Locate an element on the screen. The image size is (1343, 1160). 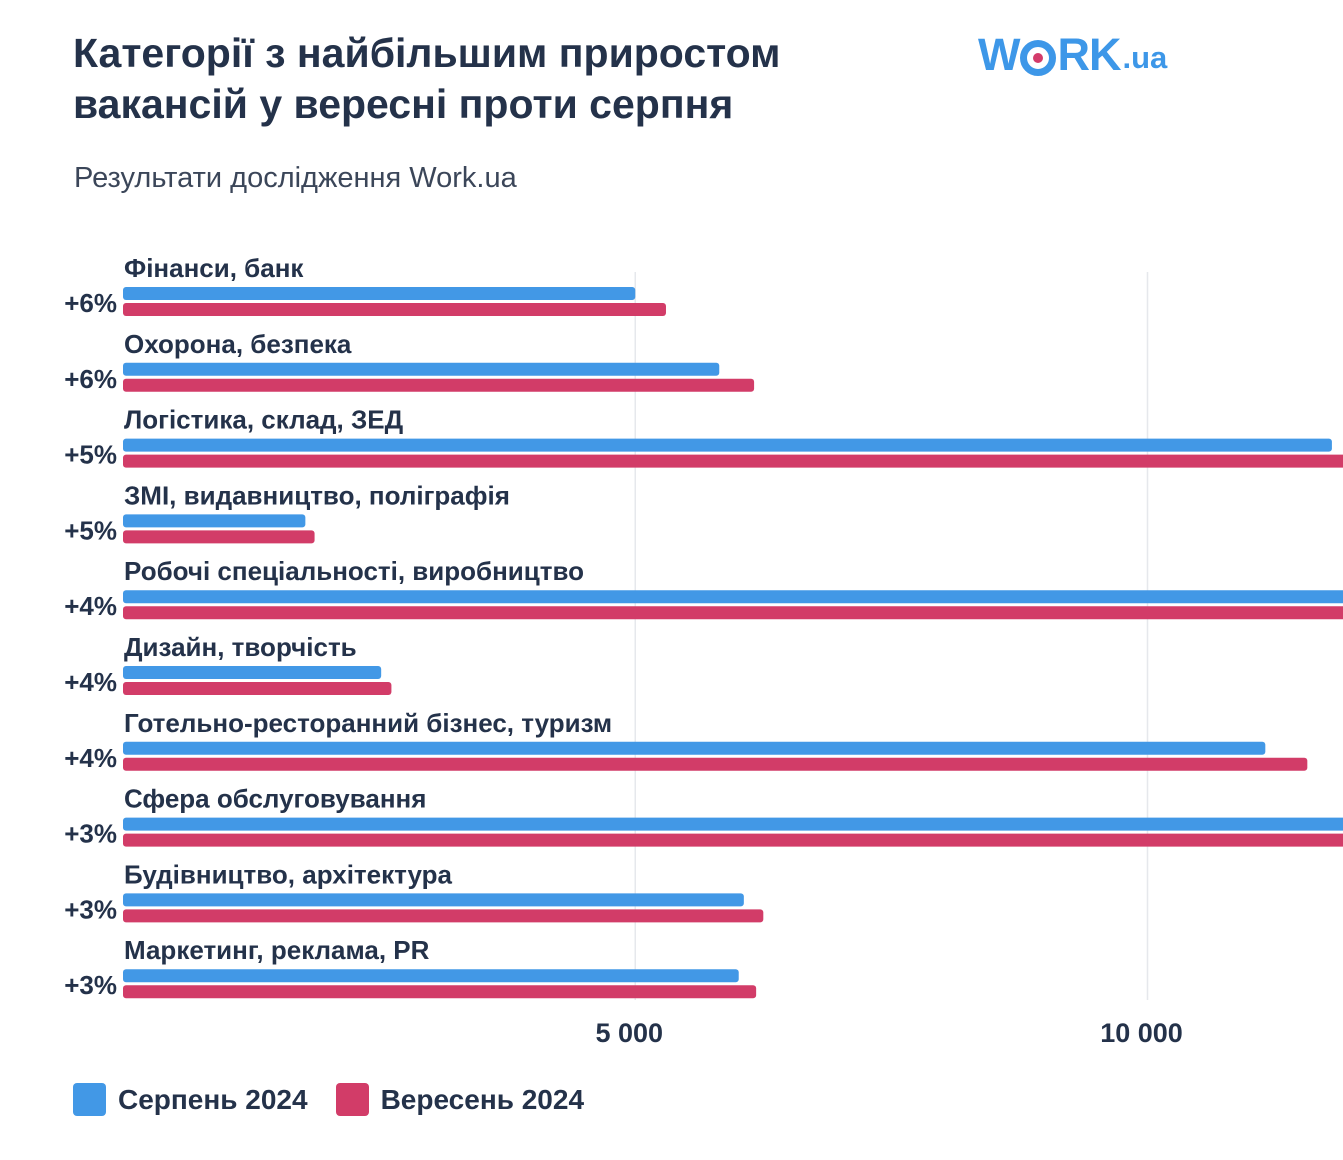
logo-letter-w: W is located at coordinates (999, 54).